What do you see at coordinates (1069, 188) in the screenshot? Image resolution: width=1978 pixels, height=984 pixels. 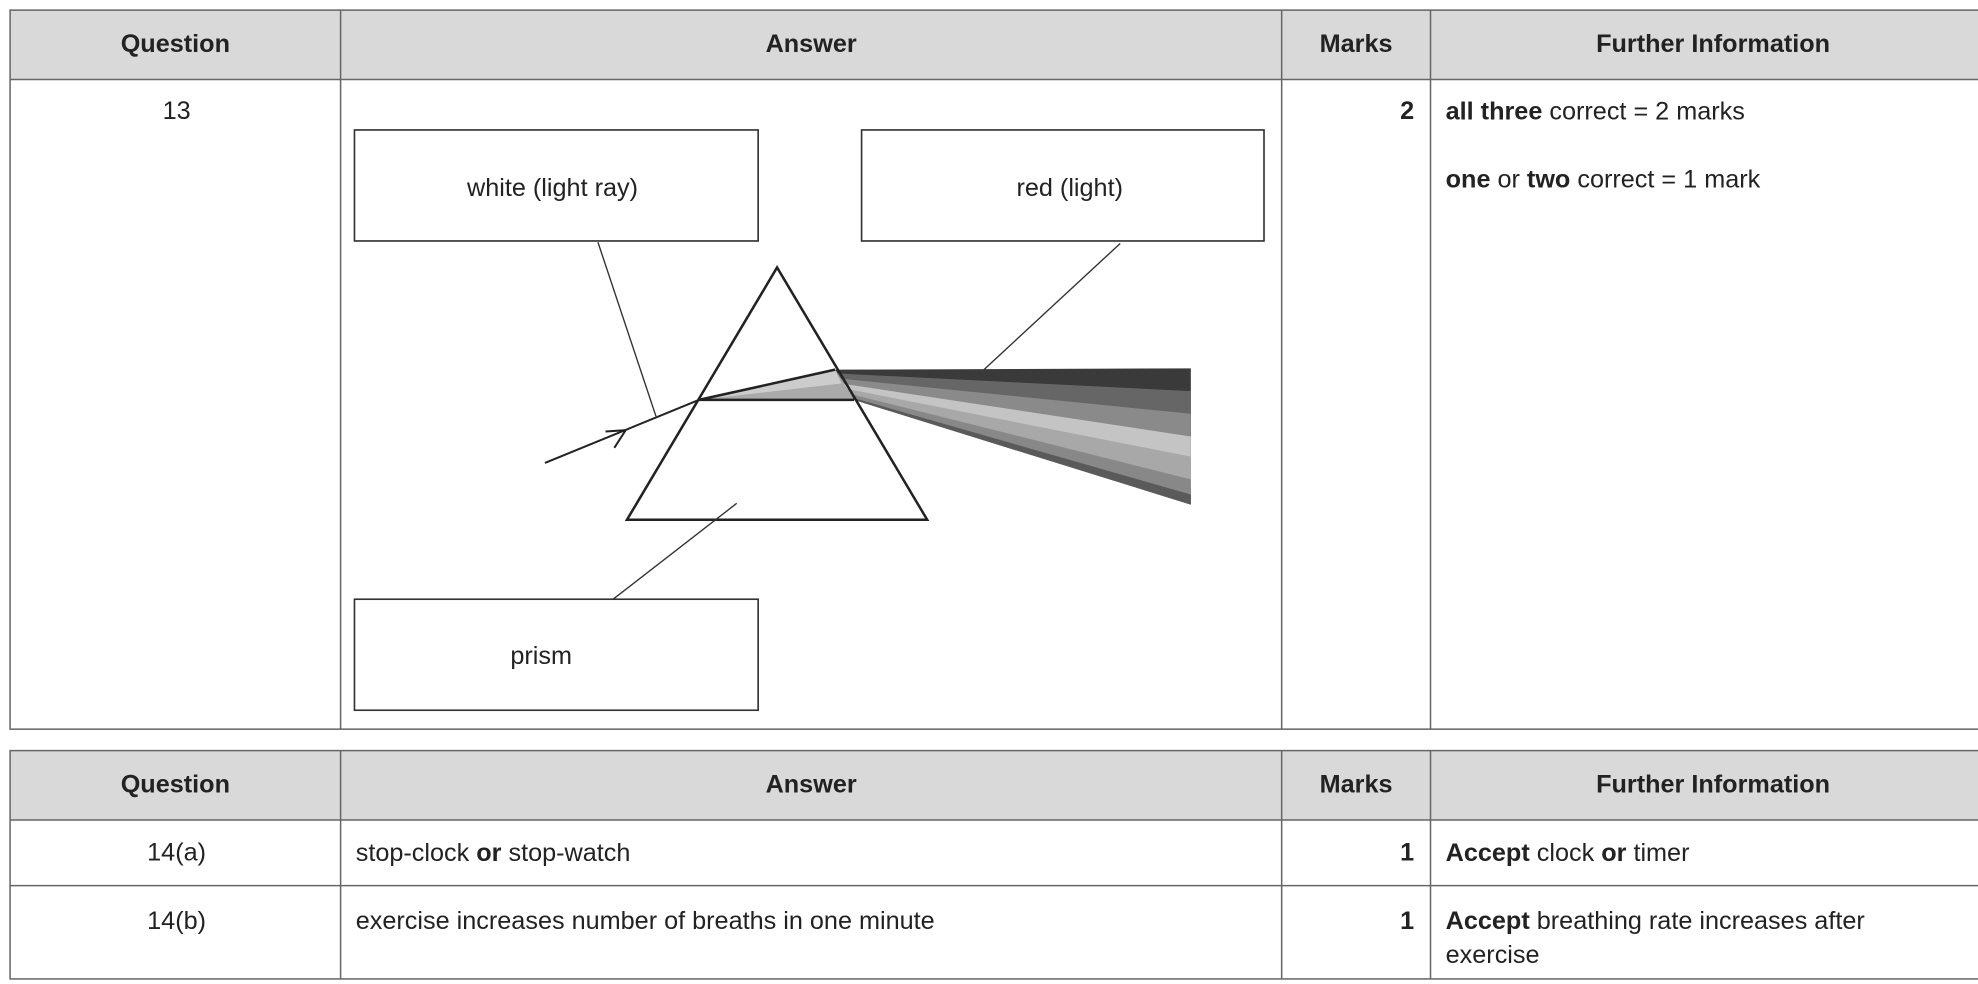 I see `diagram-label: red (light)` at bounding box center [1069, 188].